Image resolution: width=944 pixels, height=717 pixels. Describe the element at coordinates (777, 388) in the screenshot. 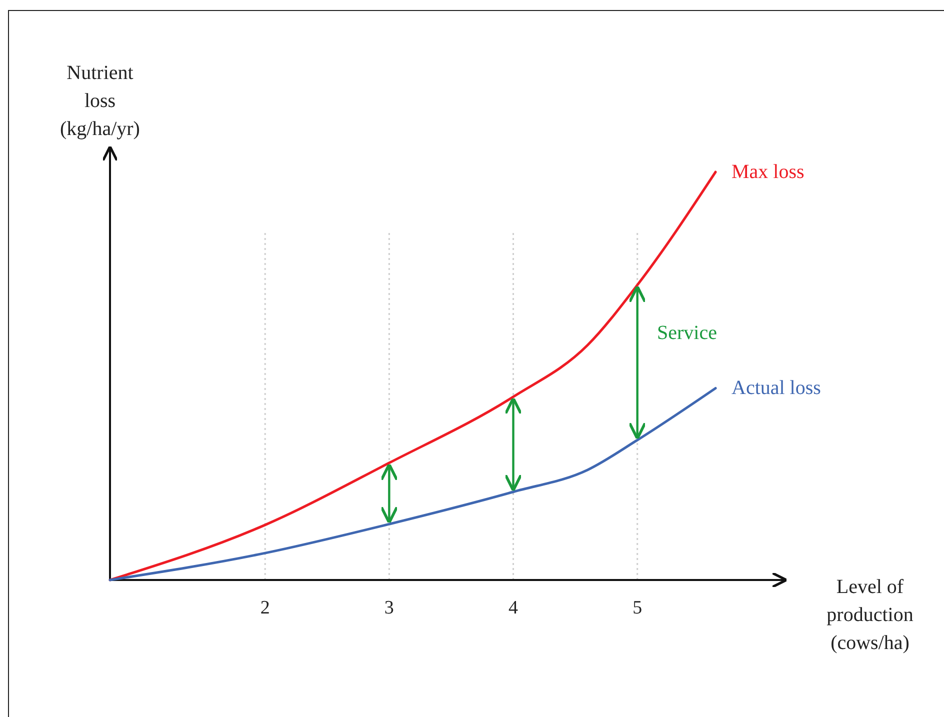

I see `series-label: Actual loss` at that location.